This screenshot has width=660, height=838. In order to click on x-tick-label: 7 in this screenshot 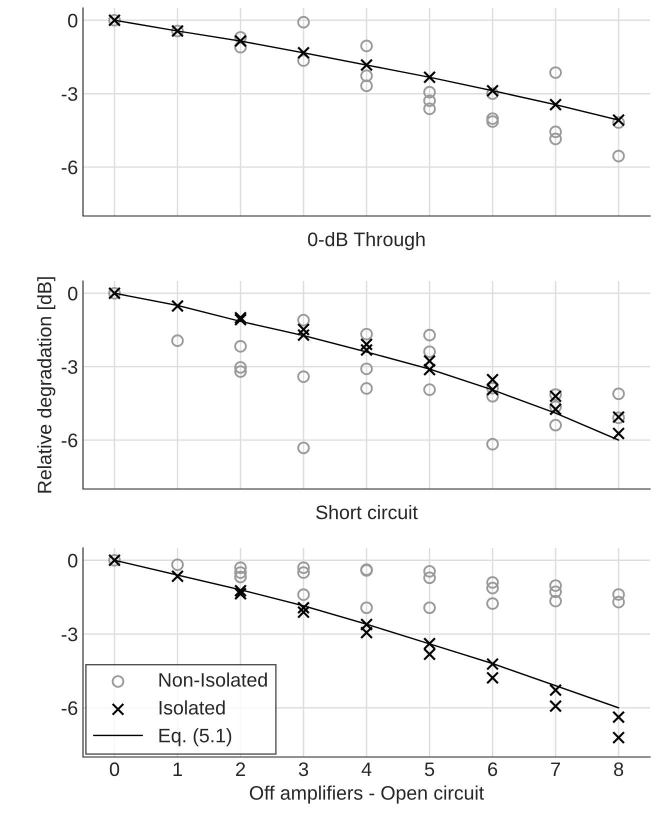, I will do `click(555, 769)`.